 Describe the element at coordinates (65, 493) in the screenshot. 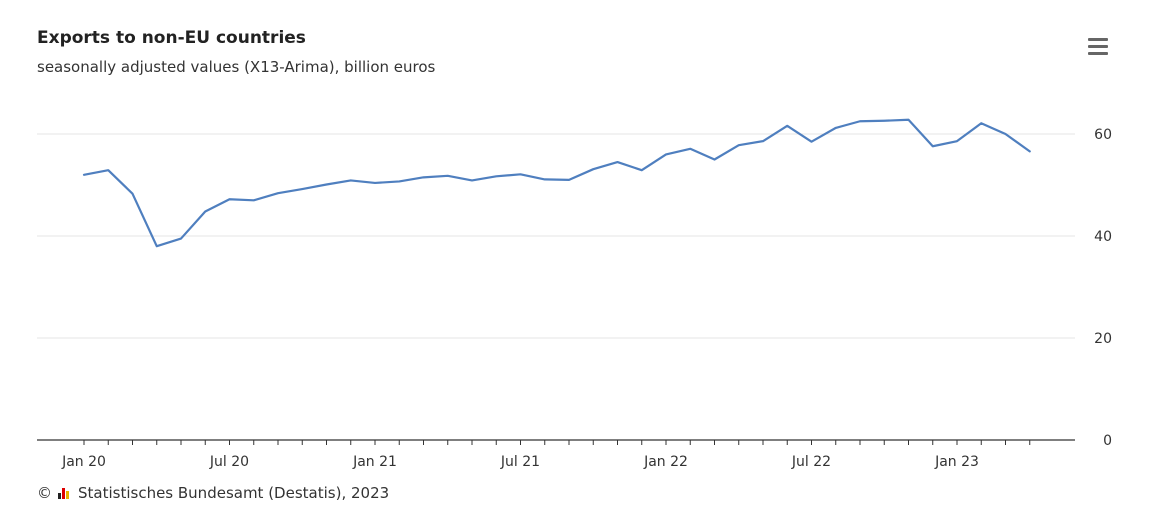

I see `destatis-logo-icon` at that location.